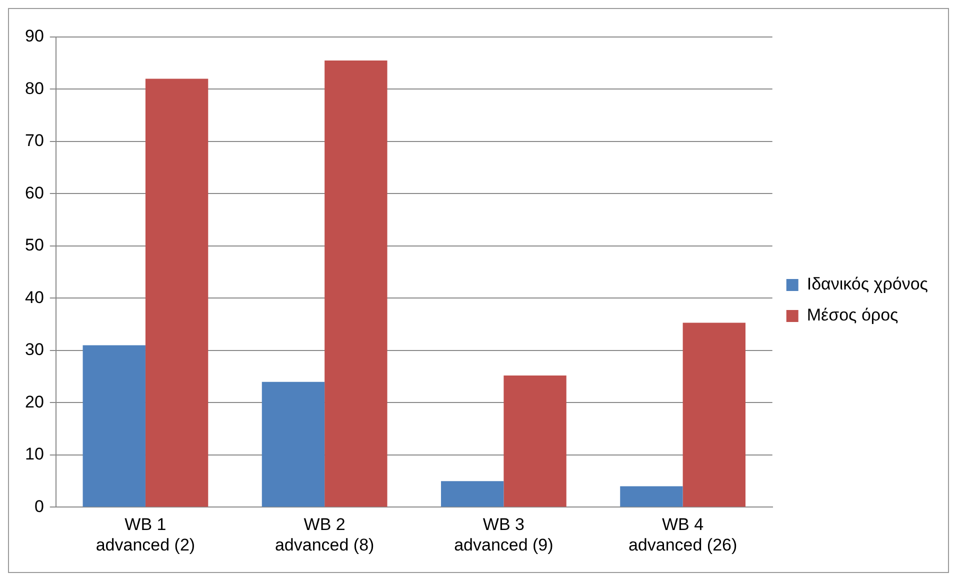 Image resolution: width=957 pixels, height=581 pixels. I want to click on x-tick-label: WB 4 advanced (26), so click(683, 534).